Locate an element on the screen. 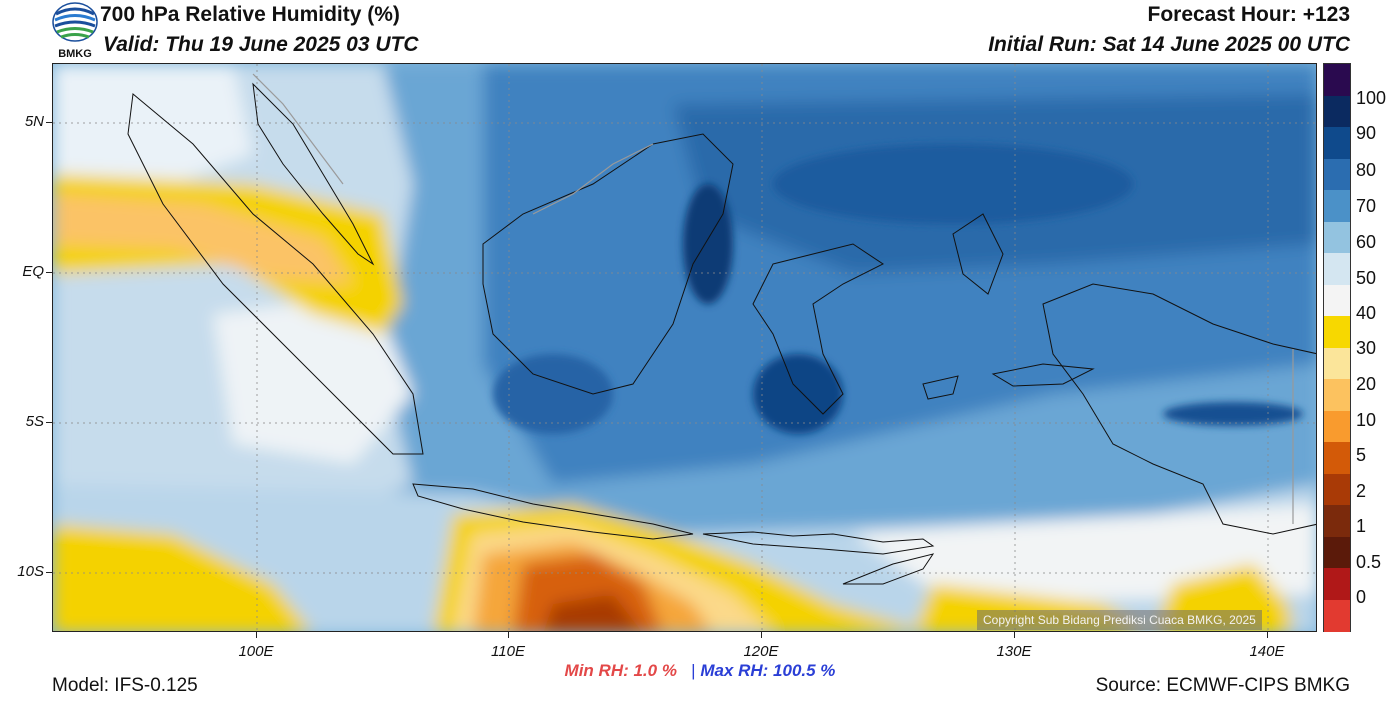 This screenshot has height=709, width=1400. colorbar-label: 100 is located at coordinates (1371, 98).